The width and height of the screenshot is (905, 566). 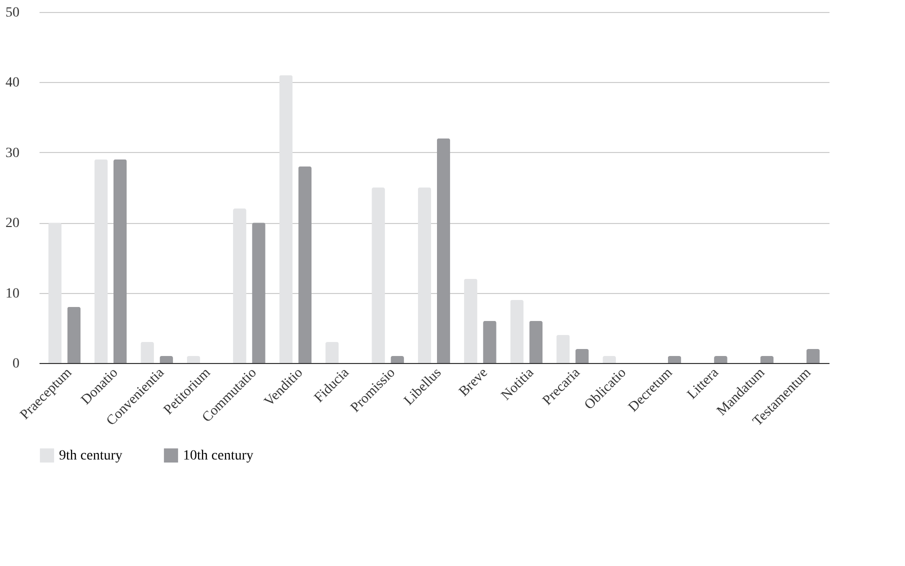 What do you see at coordinates (16, 364) in the screenshot?
I see `y-tick-label: 0` at bounding box center [16, 364].